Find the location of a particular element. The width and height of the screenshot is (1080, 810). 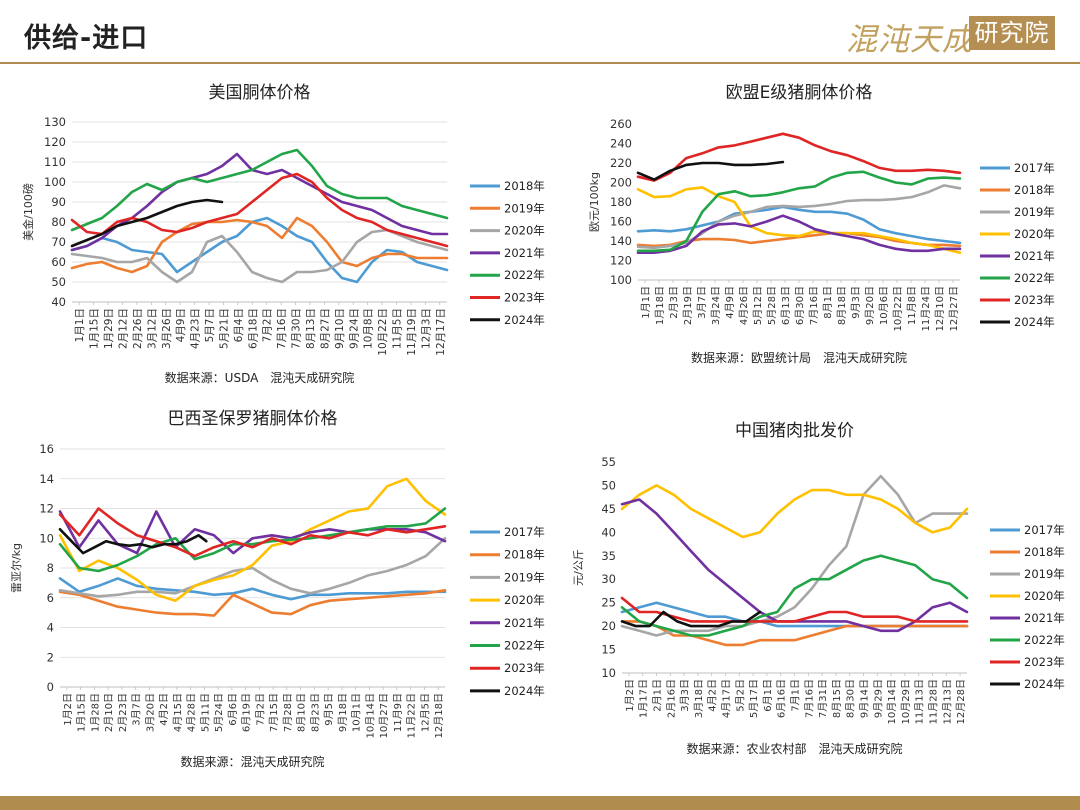

x-tick-label: 12月10日 is located at coordinates (940, 308).